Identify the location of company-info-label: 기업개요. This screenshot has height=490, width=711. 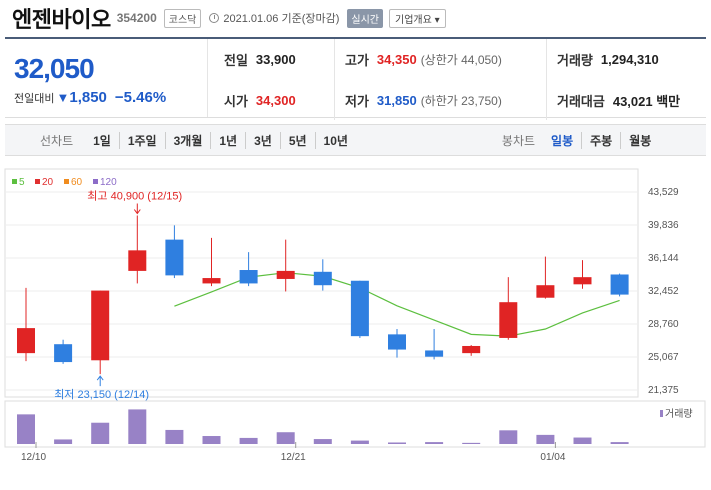
(413, 20).